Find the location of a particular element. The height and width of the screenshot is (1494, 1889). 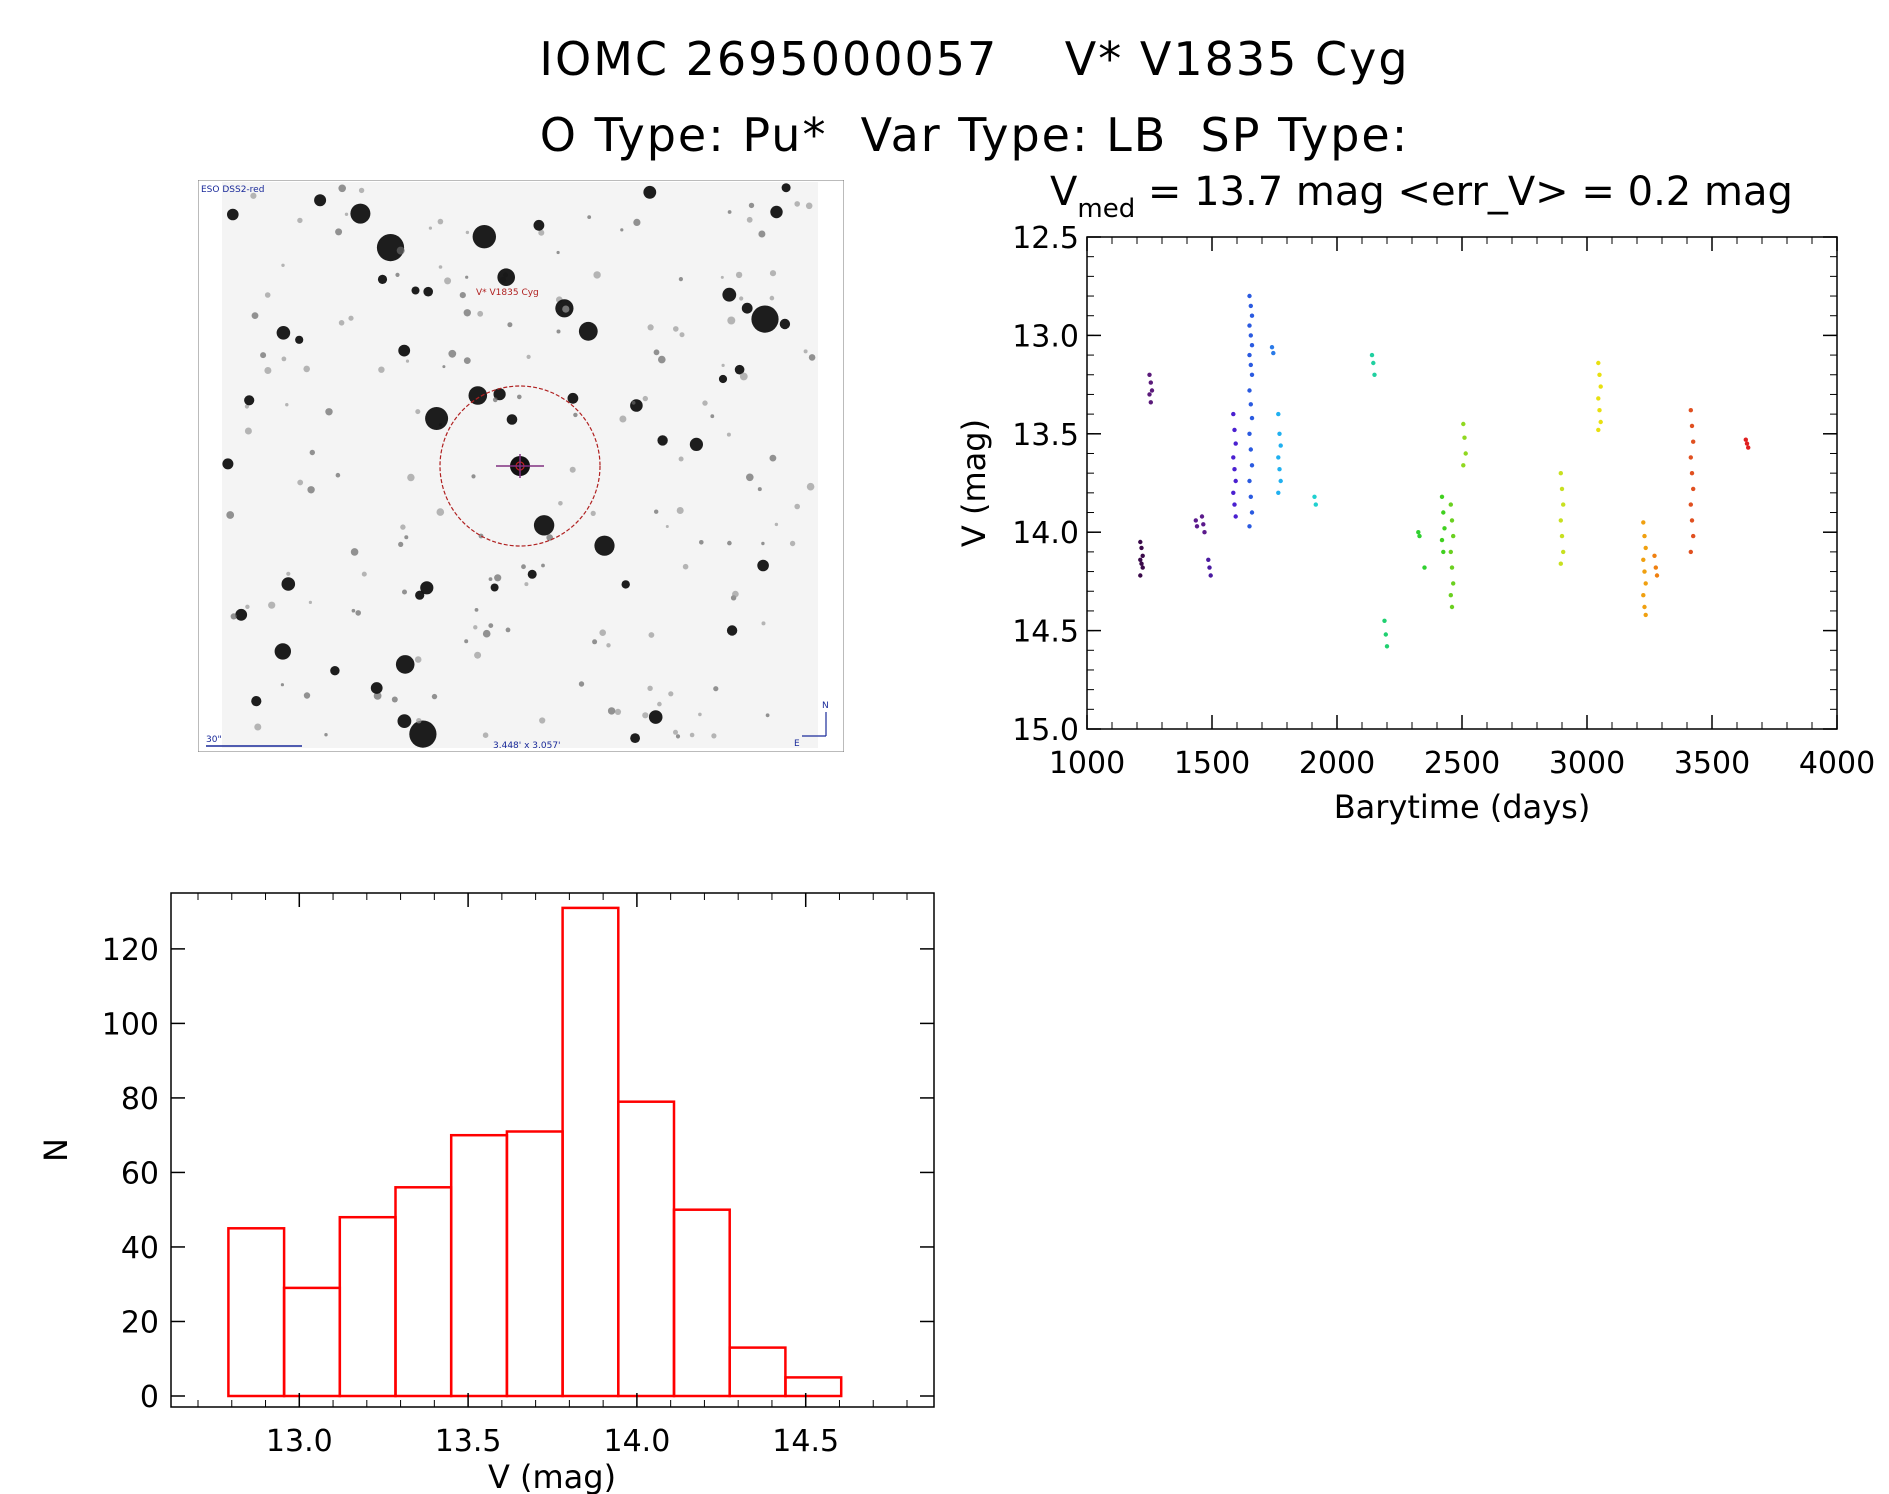

lc-x-tick-label: 1000 is located at coordinates (1087, 763).